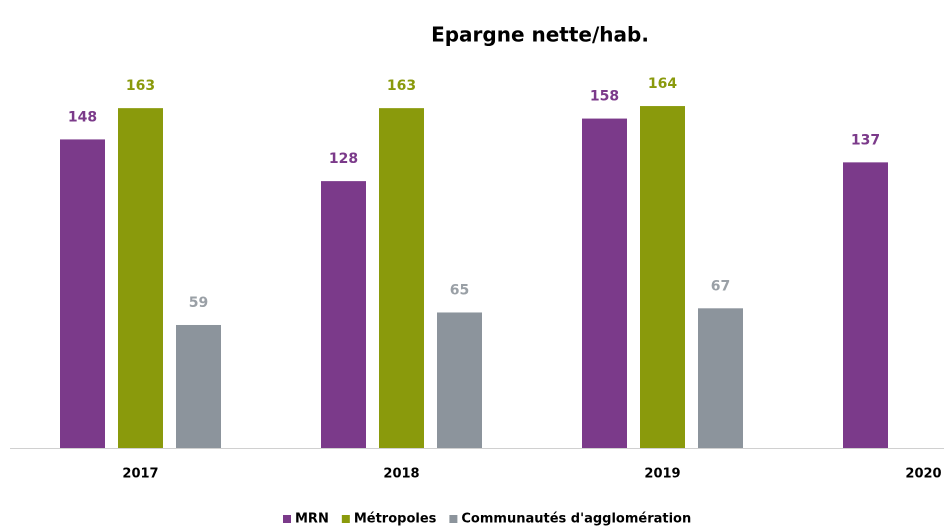 This screenshot has width=944, height=529. Describe the element at coordinates (576, 519) in the screenshot. I see `legend-label: Communautés d'agglomération` at that location.